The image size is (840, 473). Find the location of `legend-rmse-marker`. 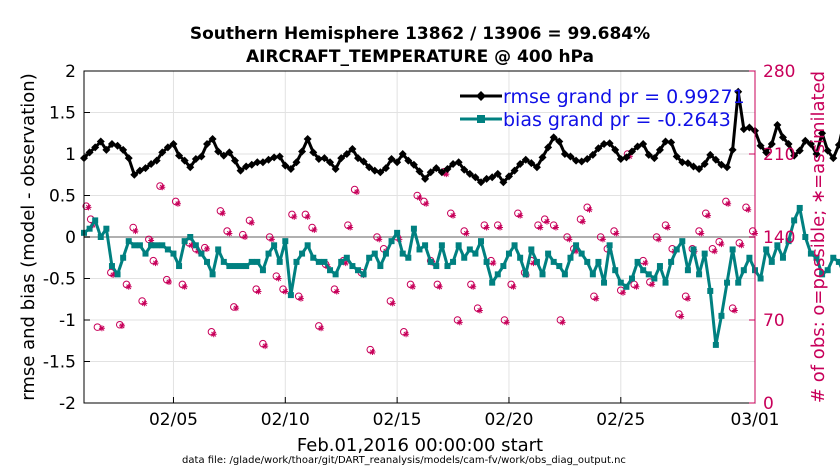

legend-rmse-marker is located at coordinates (481, 96).